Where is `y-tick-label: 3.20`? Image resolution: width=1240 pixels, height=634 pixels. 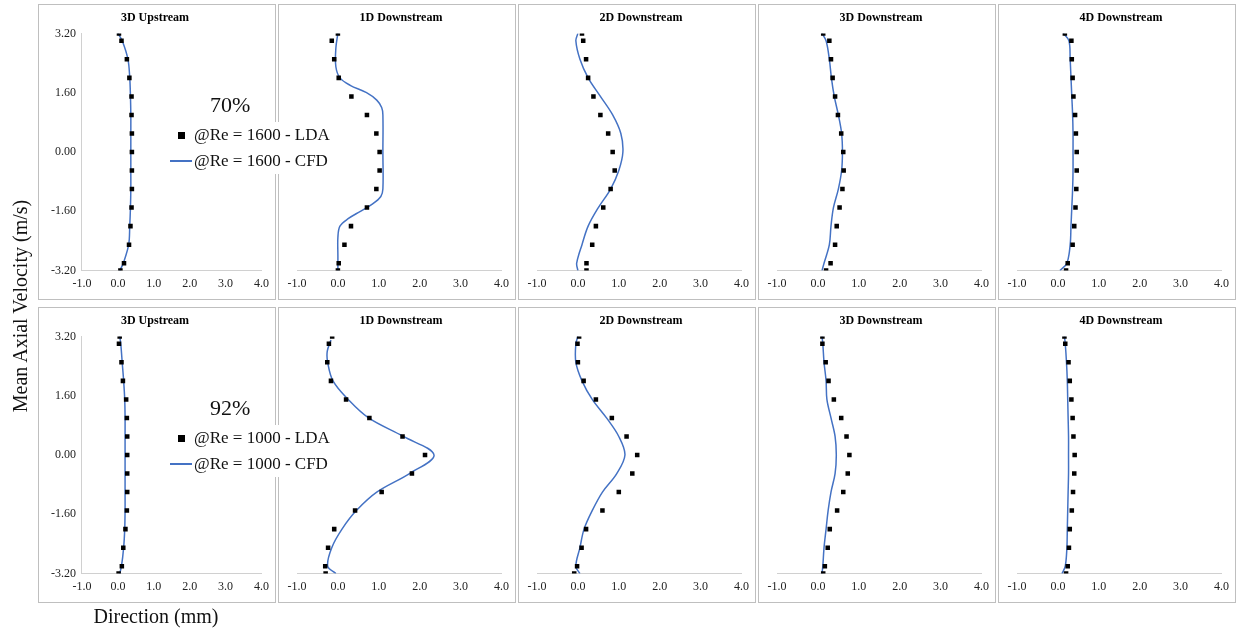 y-tick-label: 3.20 is located at coordinates (65, 32).